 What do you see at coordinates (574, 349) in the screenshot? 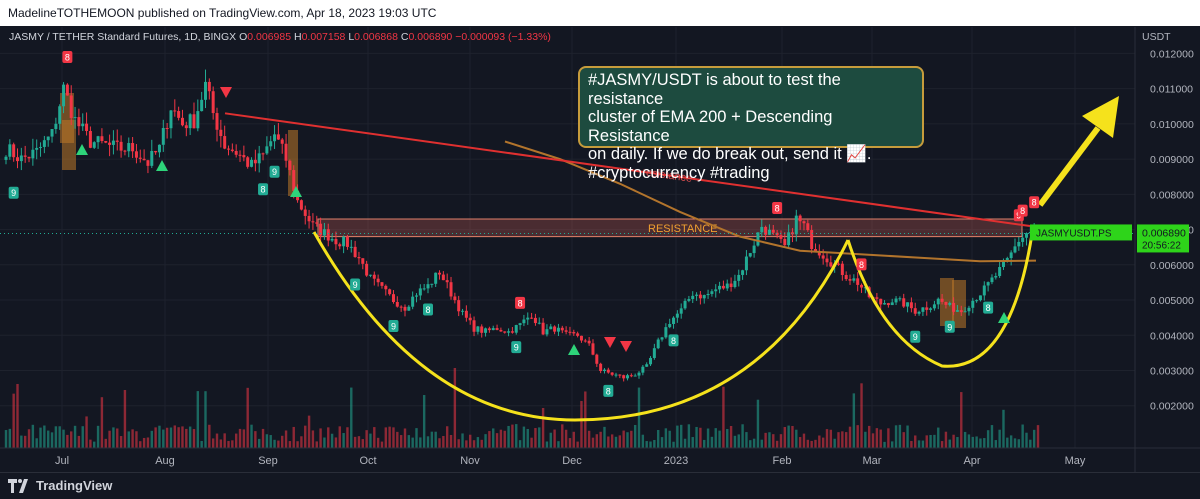
I see `buy-signal-triangle` at bounding box center [574, 349].